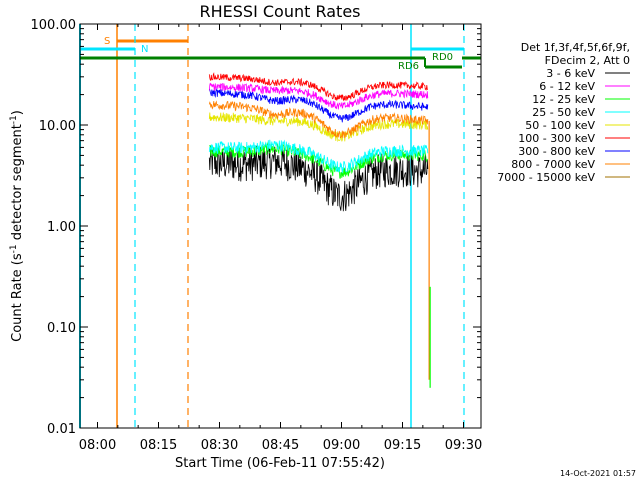  I want to click on y-axis-label-part1: Count Rate (s, so click(17, 297).